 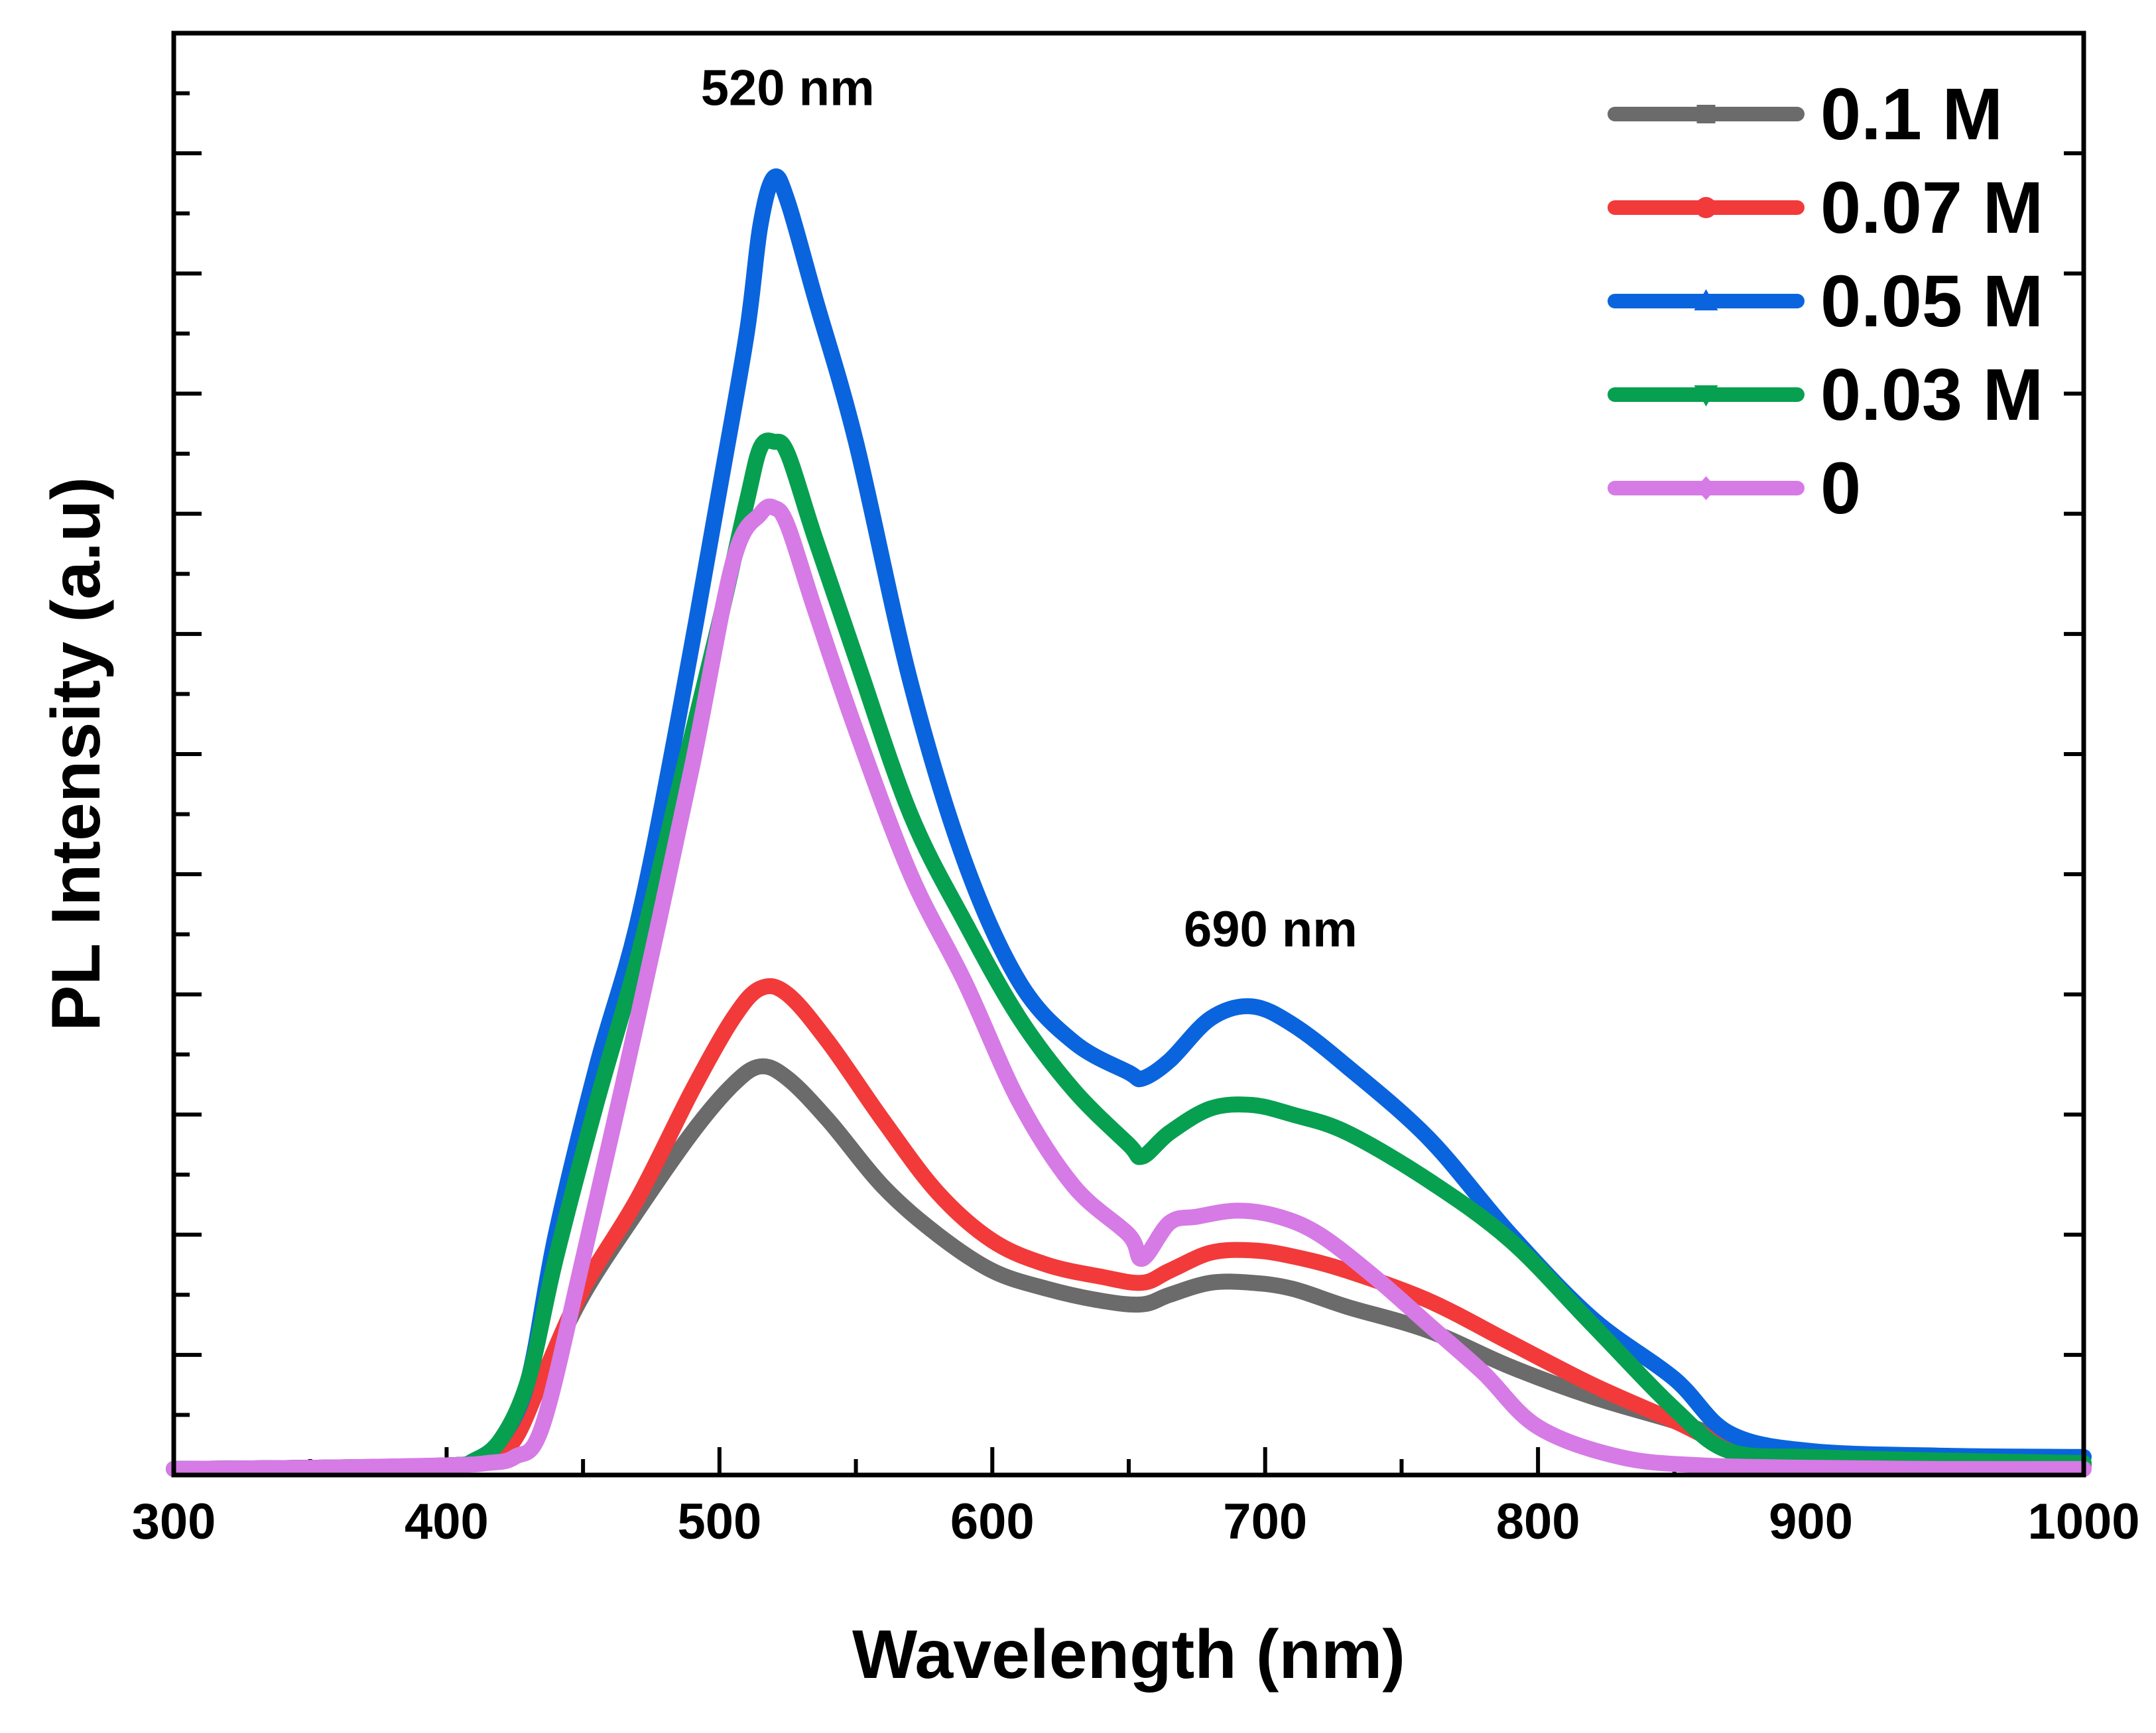 What do you see at coordinates (992, 1522) in the screenshot?
I see `x-tick-label: 600` at bounding box center [992, 1522].